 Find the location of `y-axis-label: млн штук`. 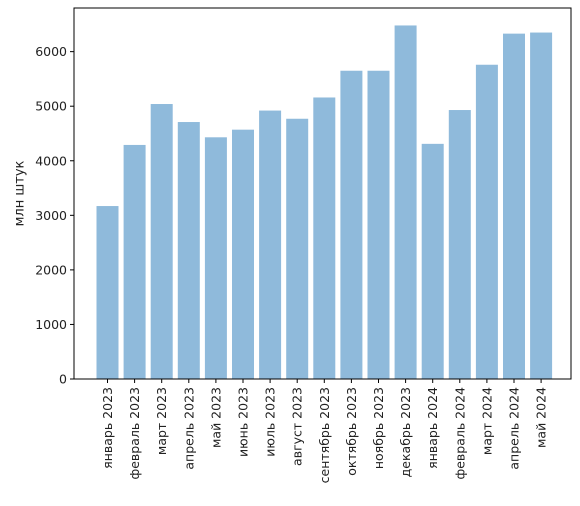

y-axis-label: млн штук is located at coordinates (20, 193).